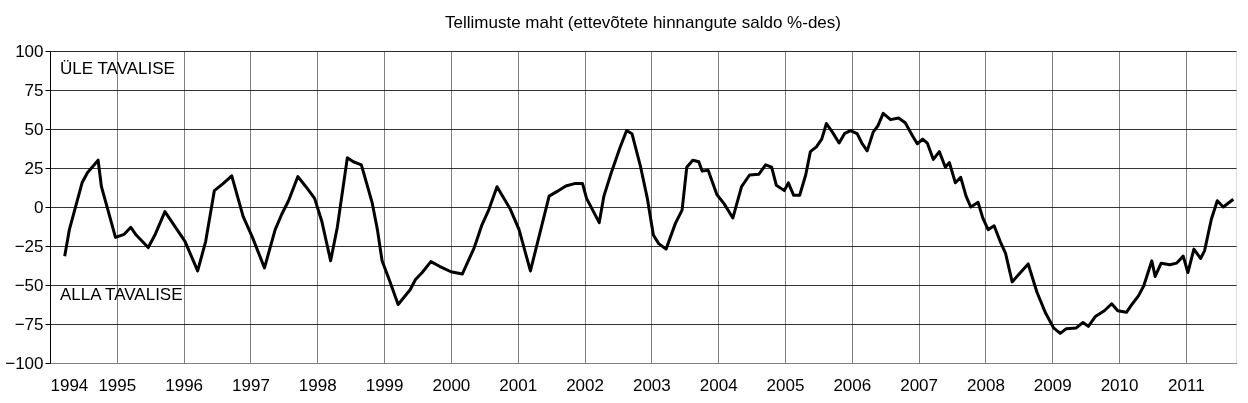 The image size is (1248, 403). Describe the element at coordinates (34, 90) in the screenshot. I see `y-tick-label: 75` at that location.